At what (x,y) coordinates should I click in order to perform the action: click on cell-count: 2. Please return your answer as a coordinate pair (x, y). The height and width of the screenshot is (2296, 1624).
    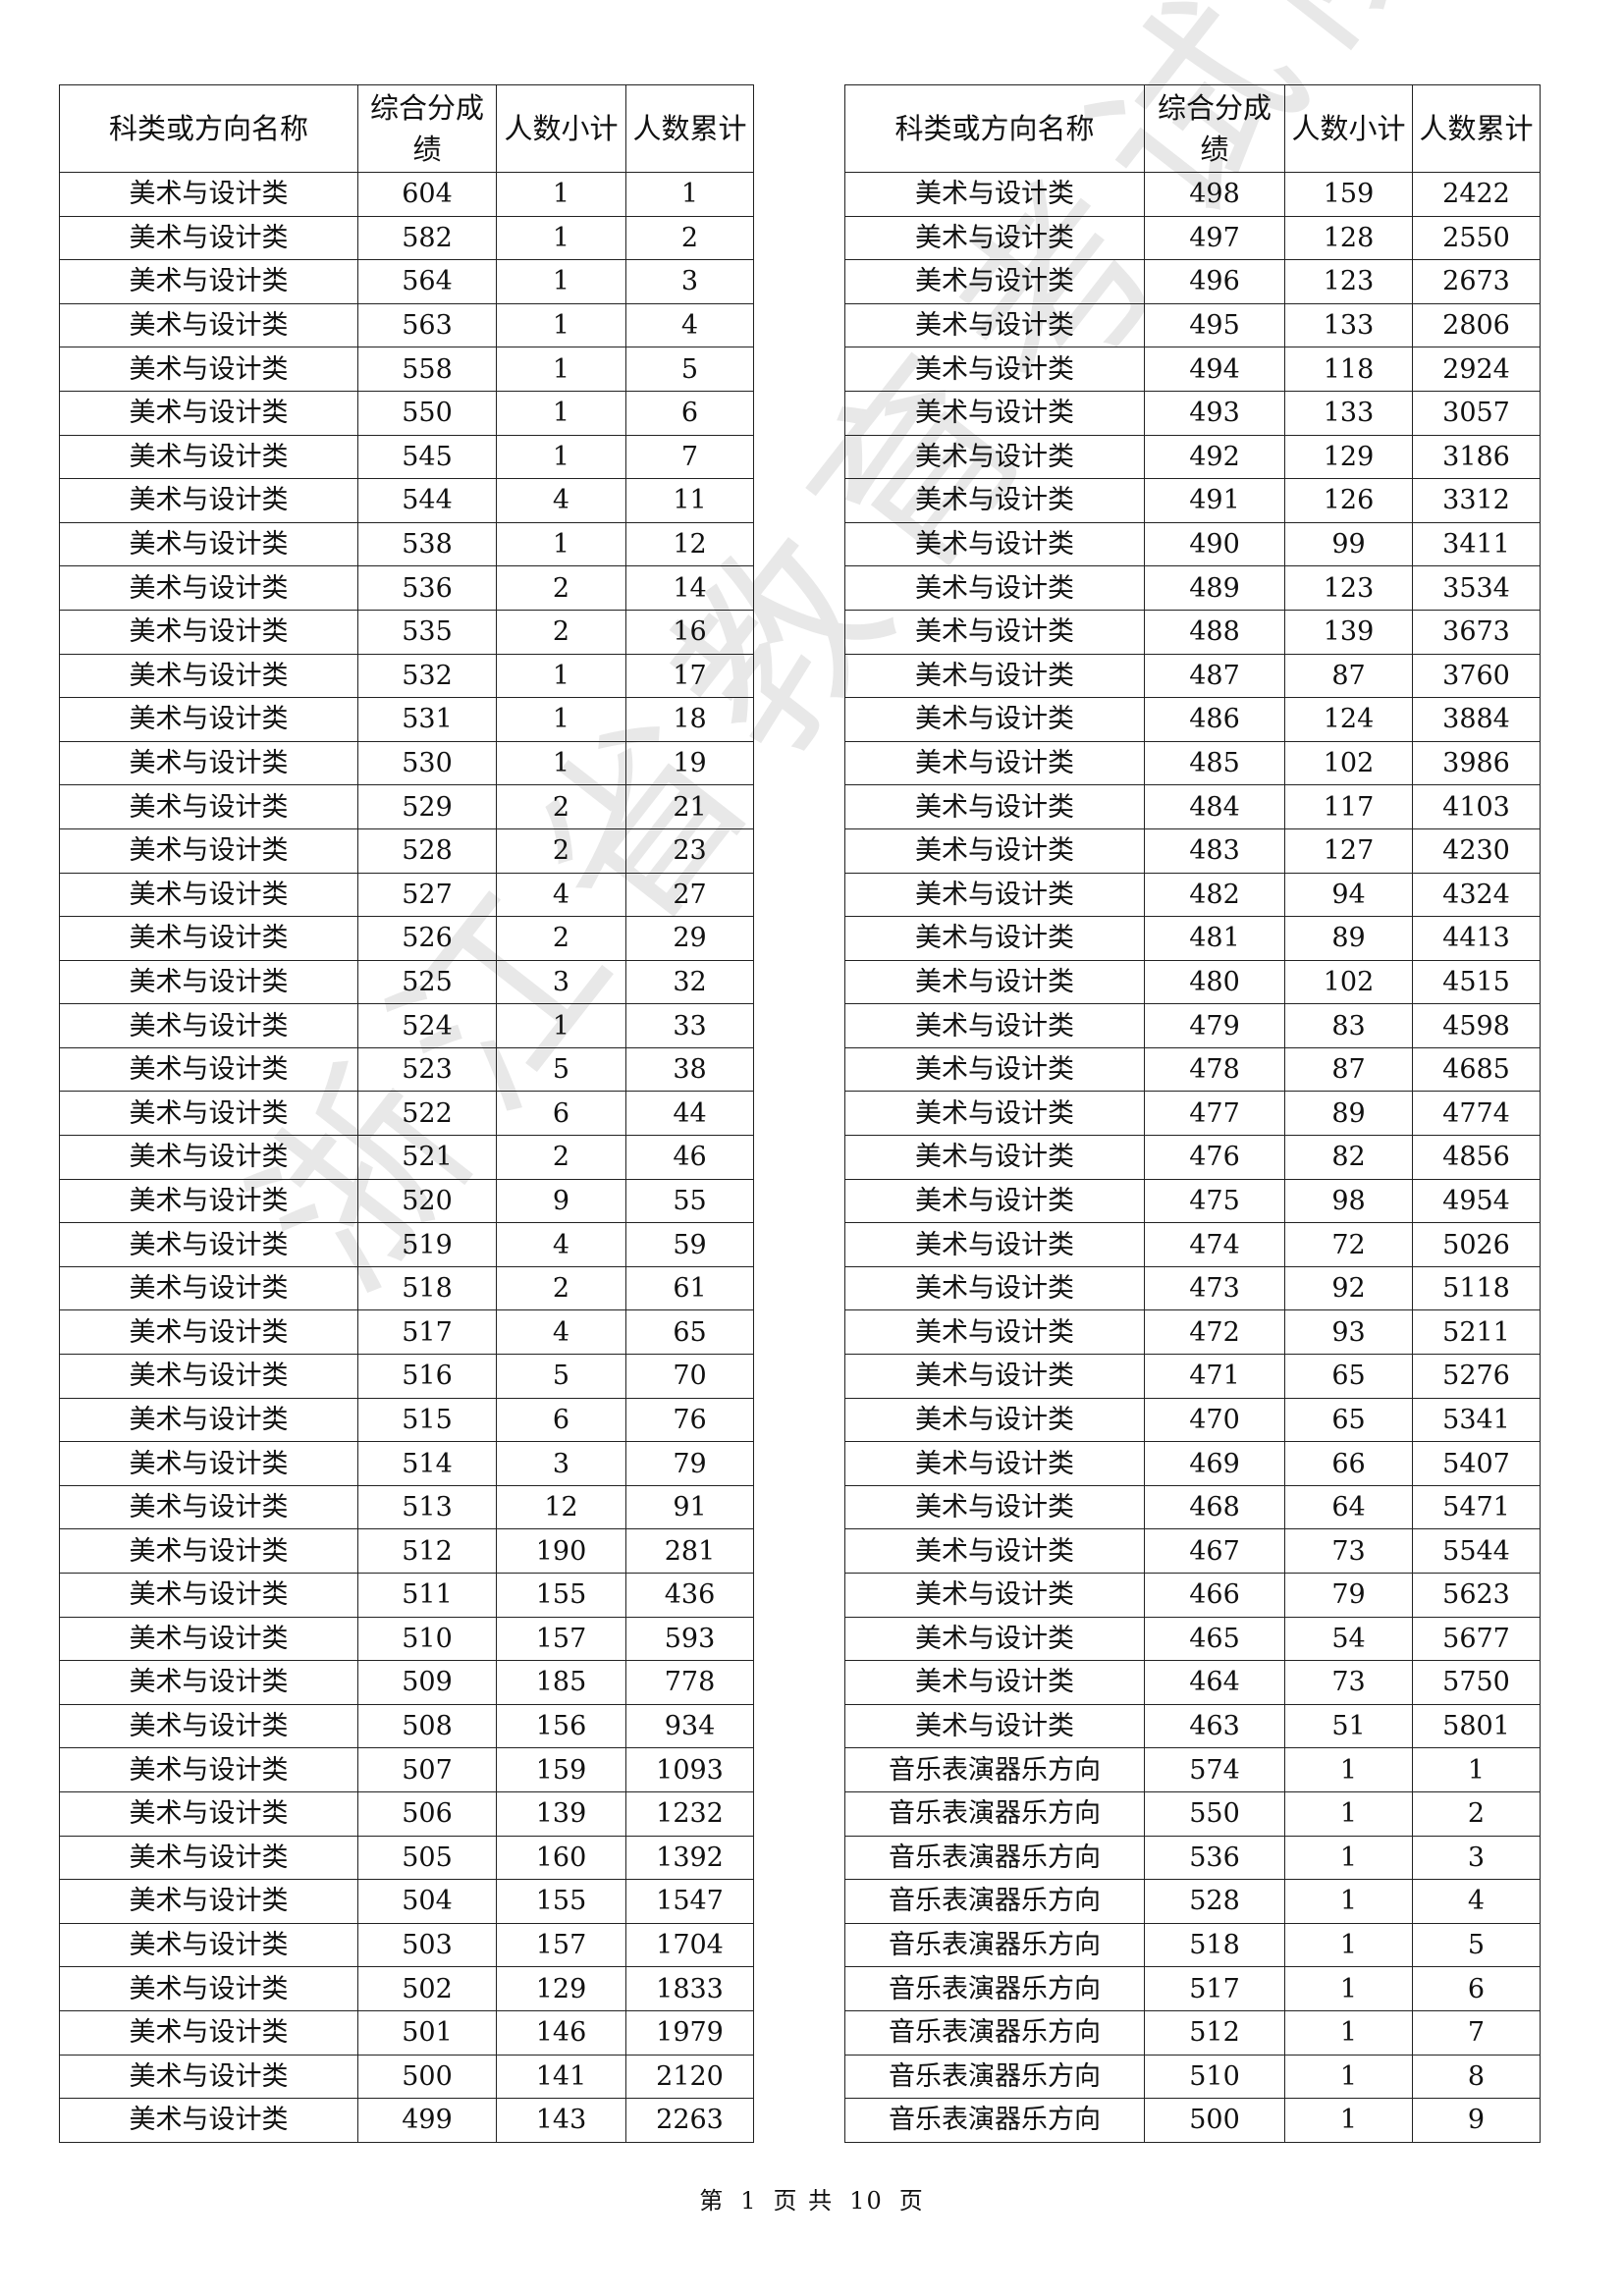
    Looking at the image, I should click on (561, 851).